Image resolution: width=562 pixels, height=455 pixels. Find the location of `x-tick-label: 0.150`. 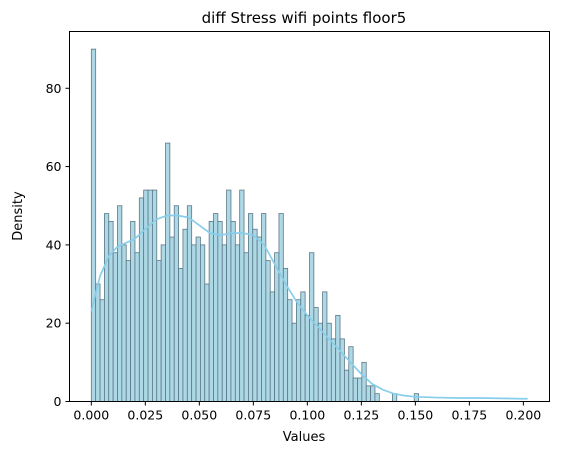

x-tick-label: 0.150 is located at coordinates (415, 415).